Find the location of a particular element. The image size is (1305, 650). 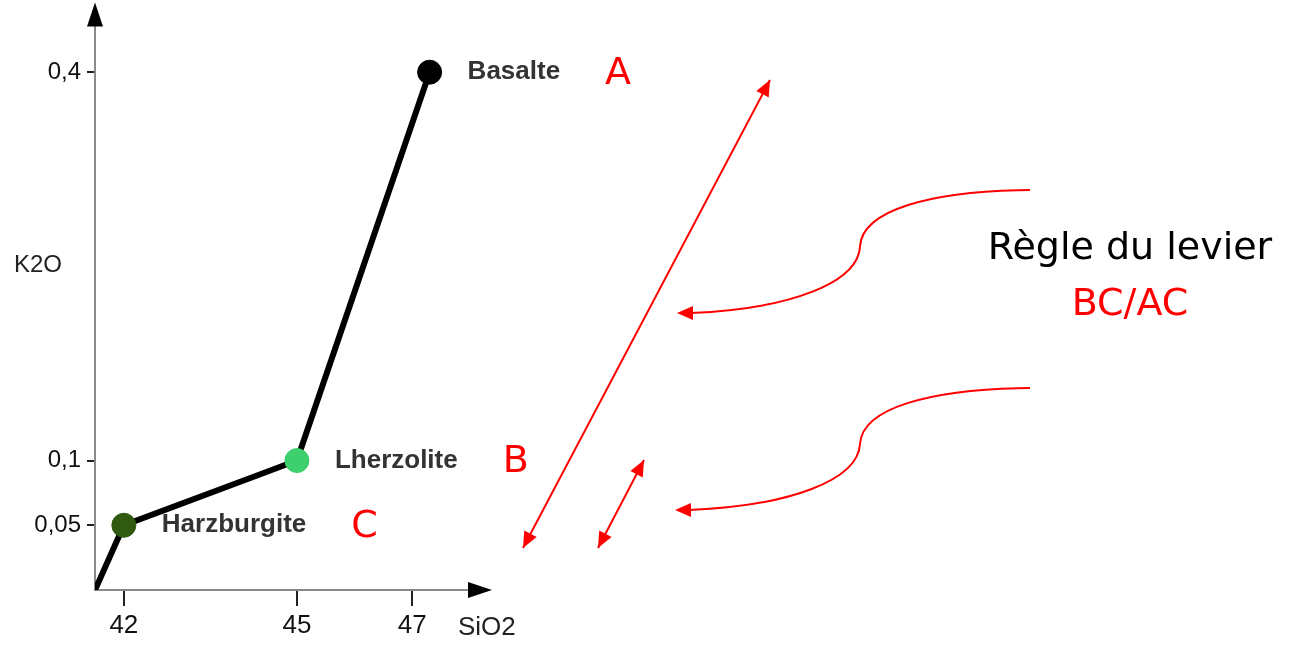

x-tick-label: 42 is located at coordinates (124, 623).